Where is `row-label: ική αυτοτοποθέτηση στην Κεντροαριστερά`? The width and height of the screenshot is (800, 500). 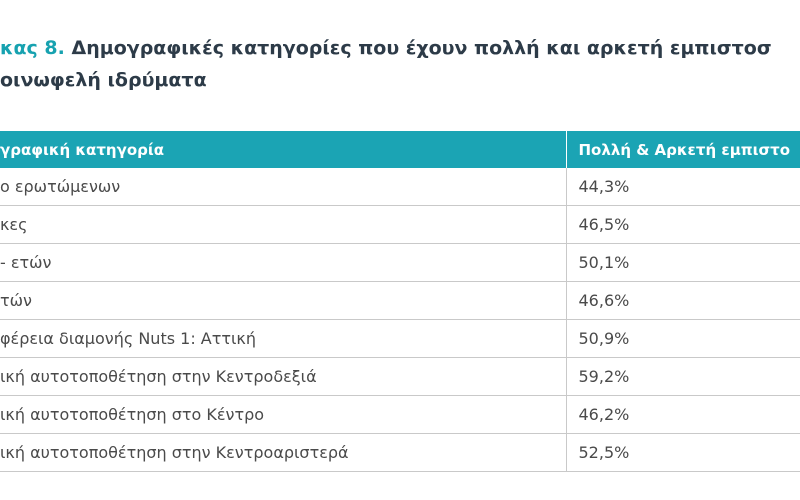
row-label: ική αυτοτοποθέτηση στην Κεντροαριστερά is located at coordinates (283, 452).